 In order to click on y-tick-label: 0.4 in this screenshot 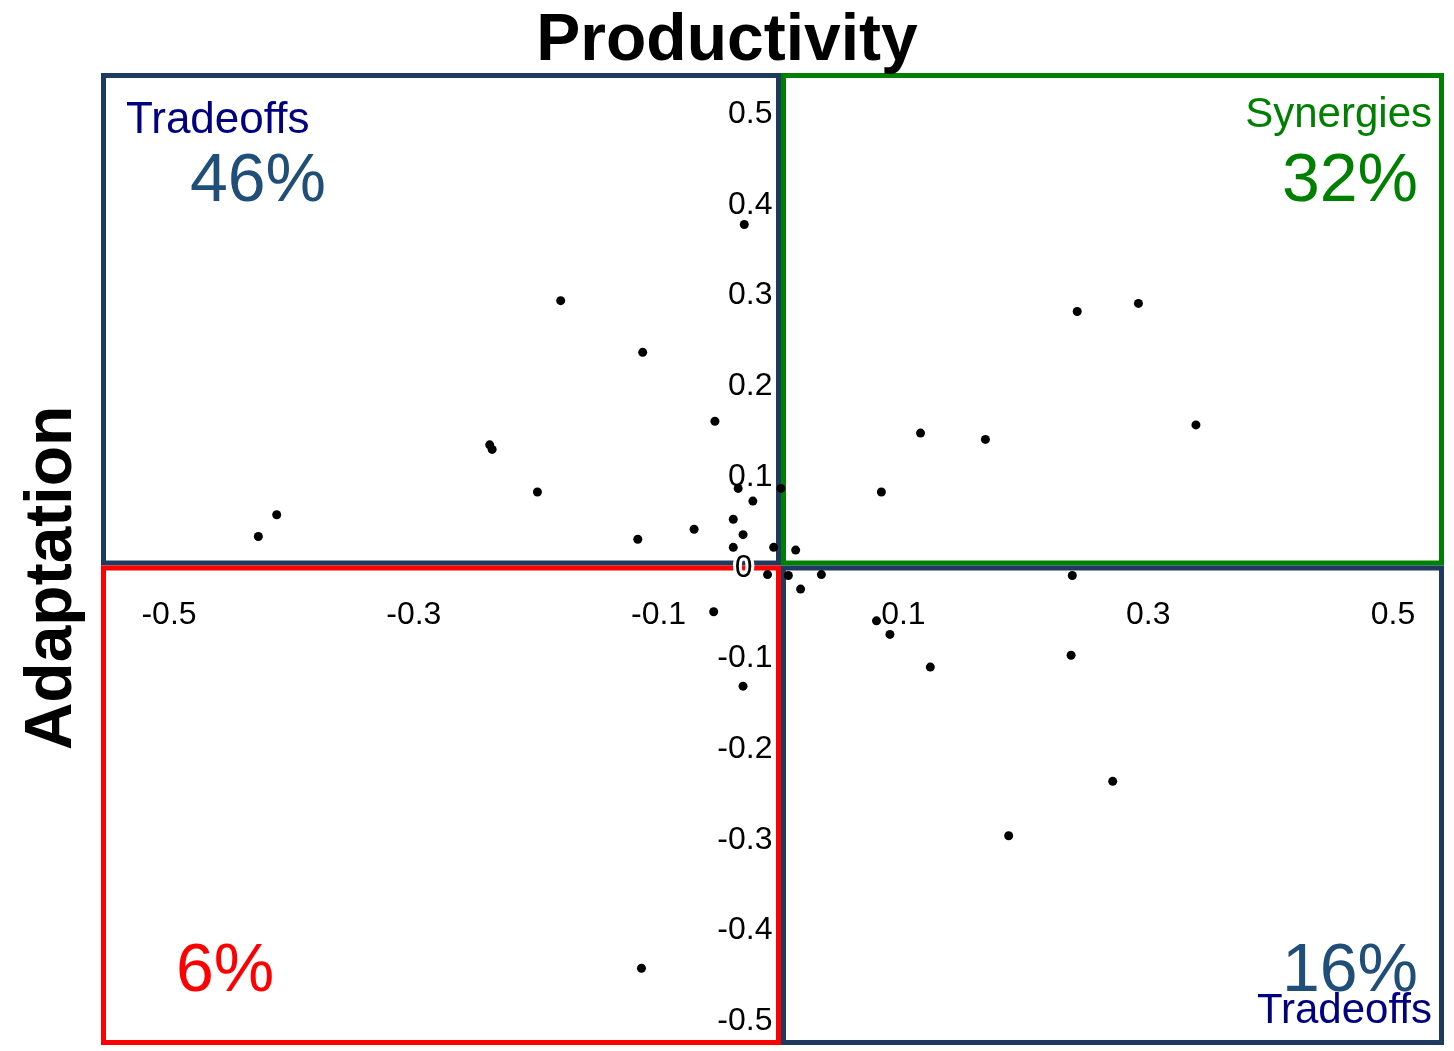, I will do `click(750, 202)`.